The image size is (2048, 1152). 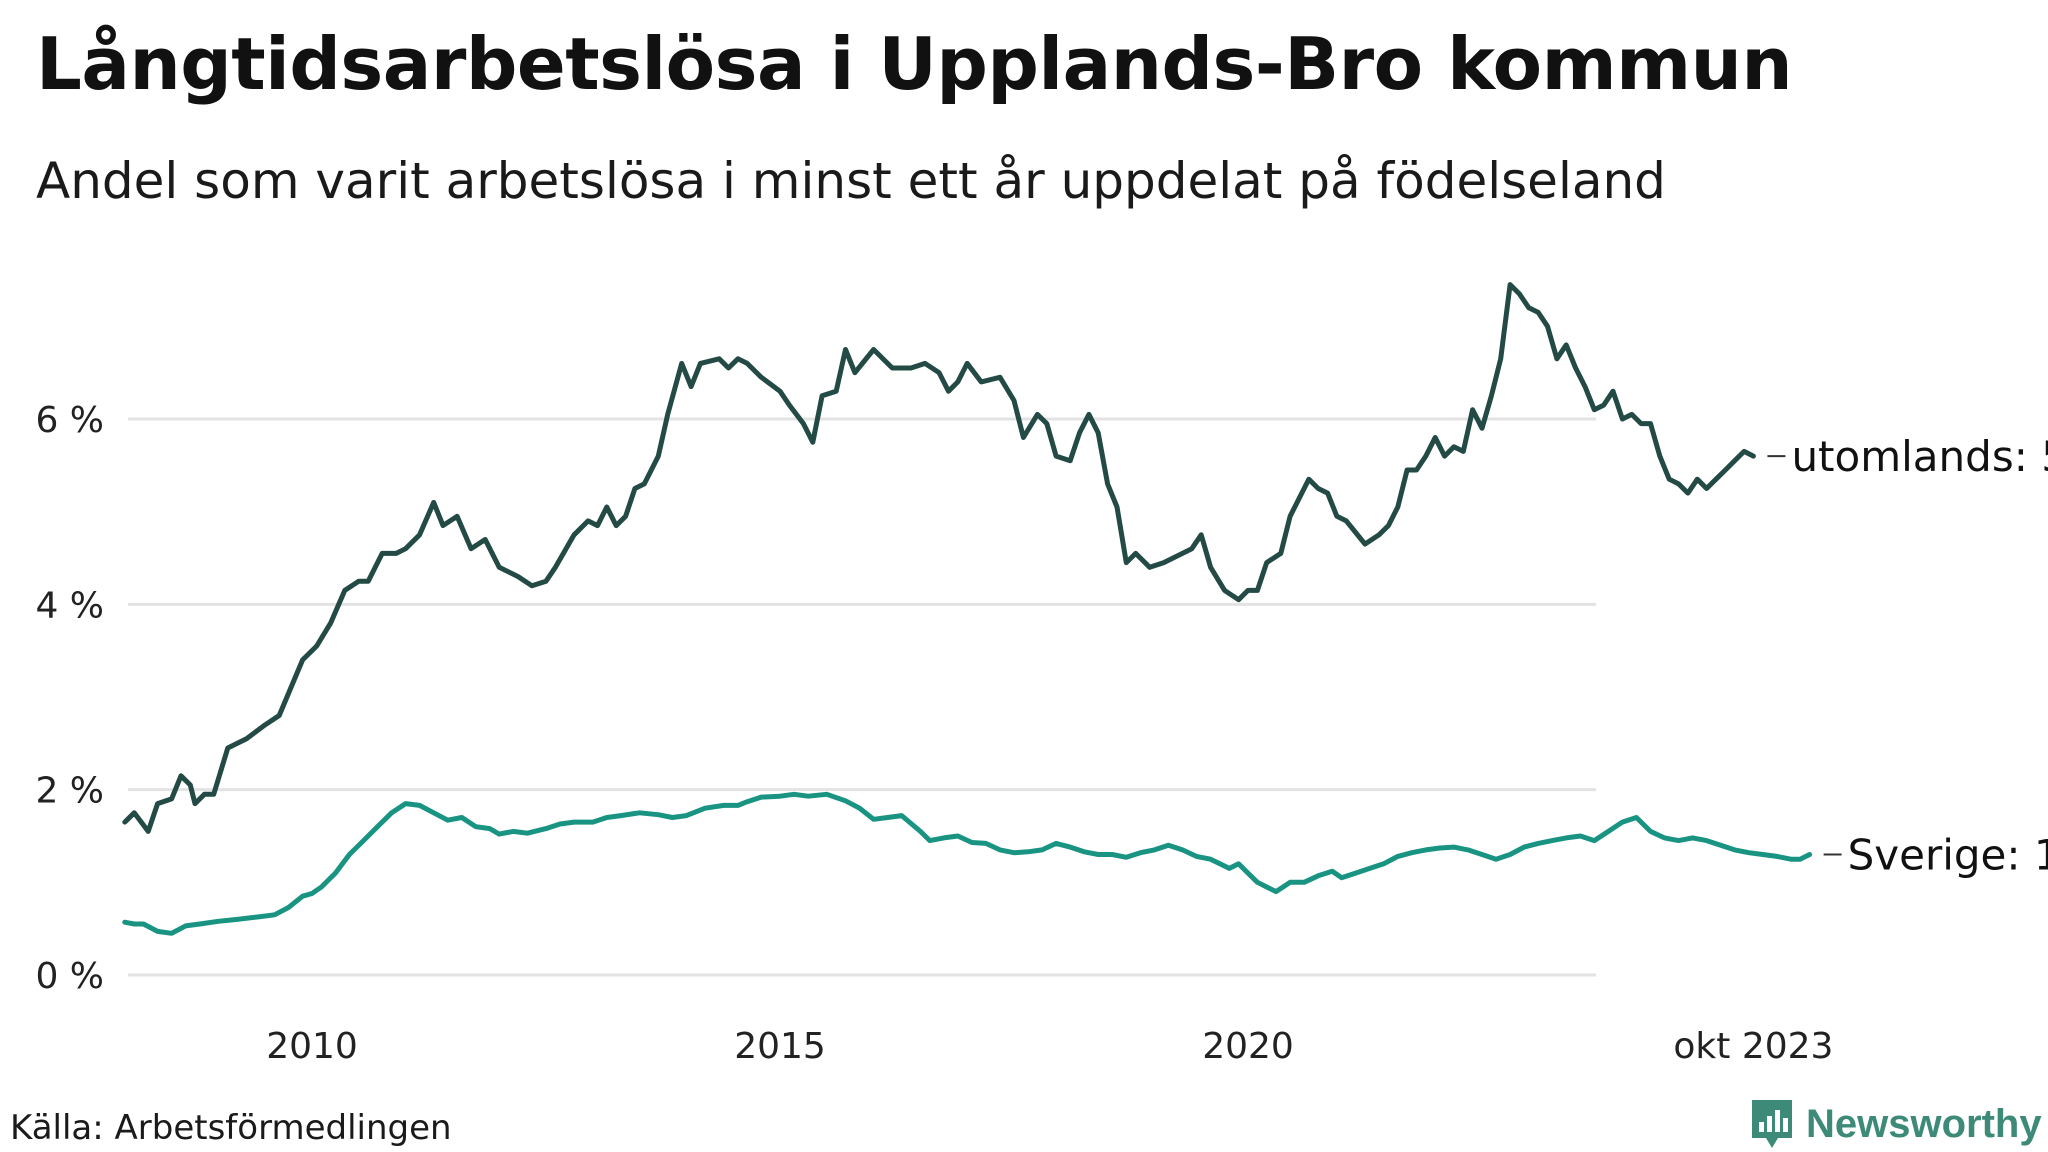 What do you see at coordinates (69, 605) in the screenshot?
I see `y-tick-label: 4 %` at bounding box center [69, 605].